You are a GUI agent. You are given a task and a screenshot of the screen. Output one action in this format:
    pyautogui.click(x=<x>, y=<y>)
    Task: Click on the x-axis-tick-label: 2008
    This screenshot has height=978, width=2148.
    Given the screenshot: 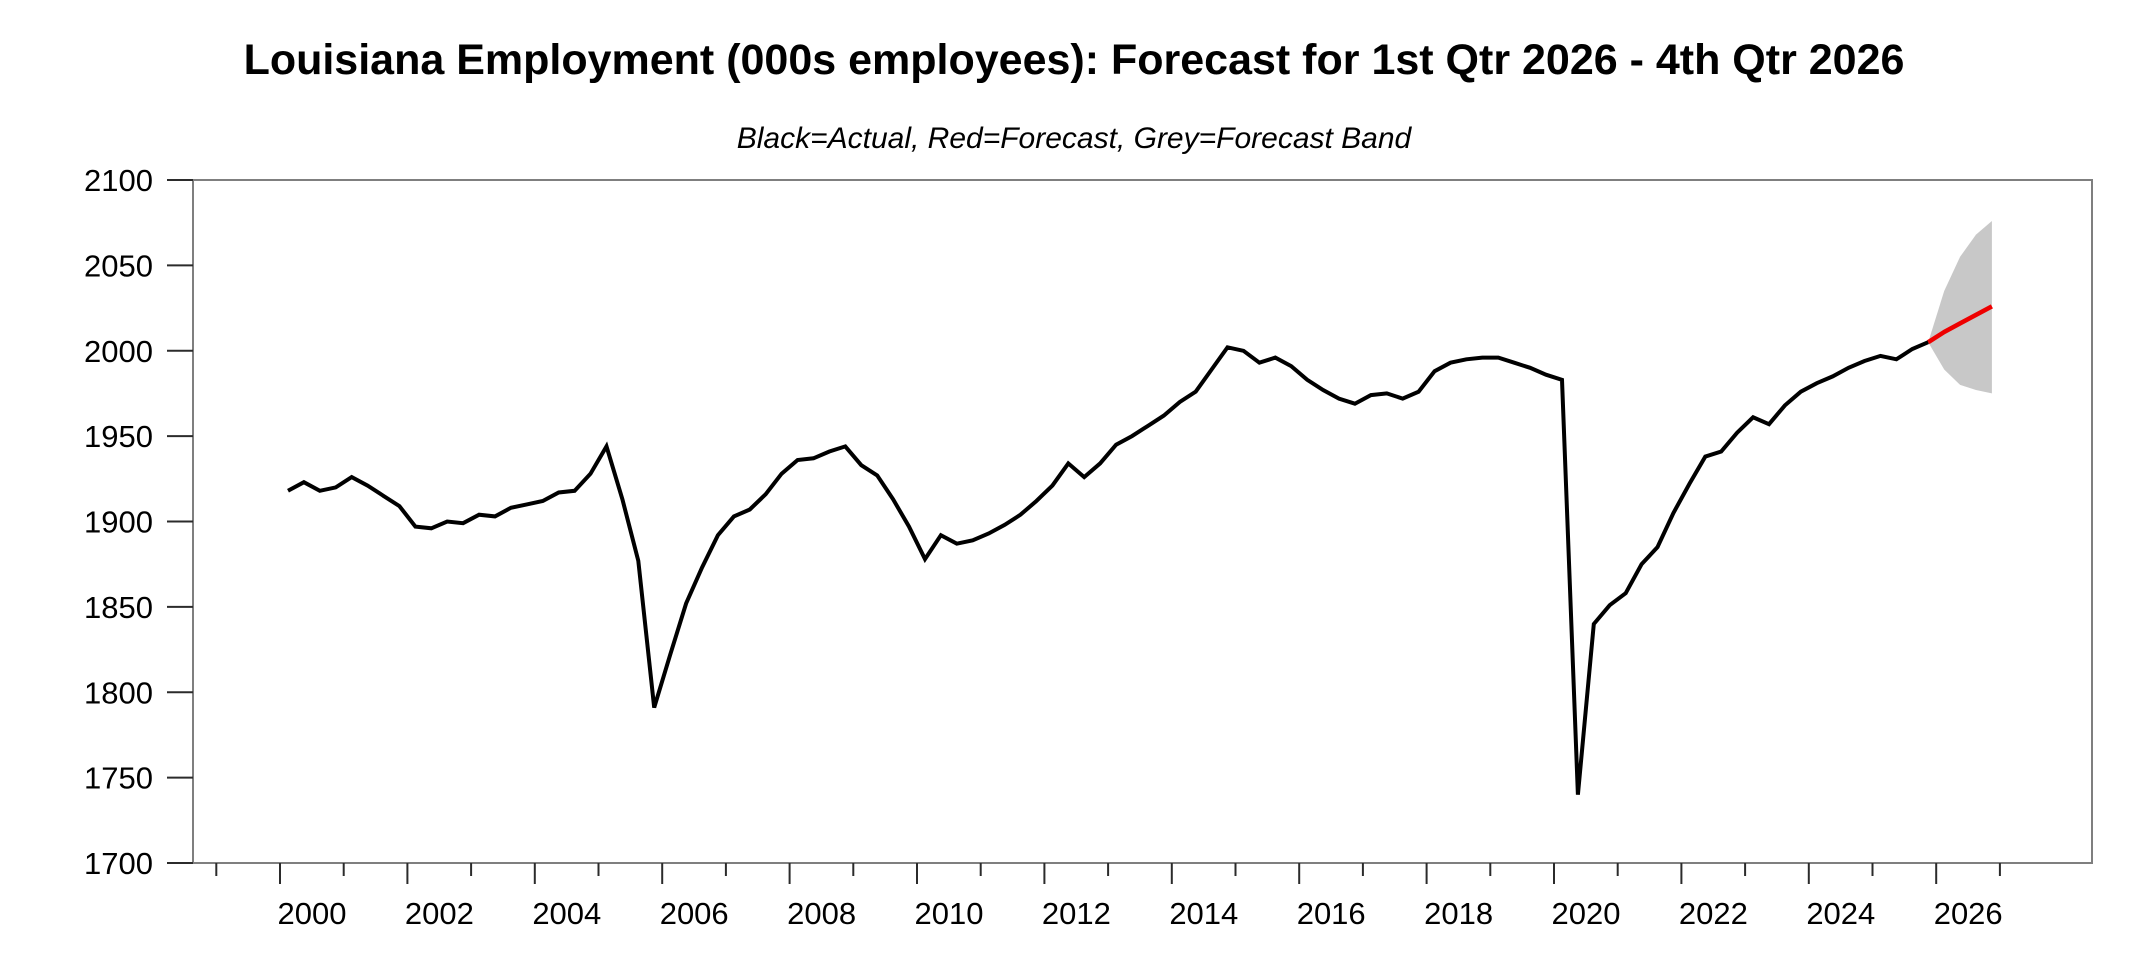 What is the action you would take?
    pyautogui.click(x=821, y=913)
    